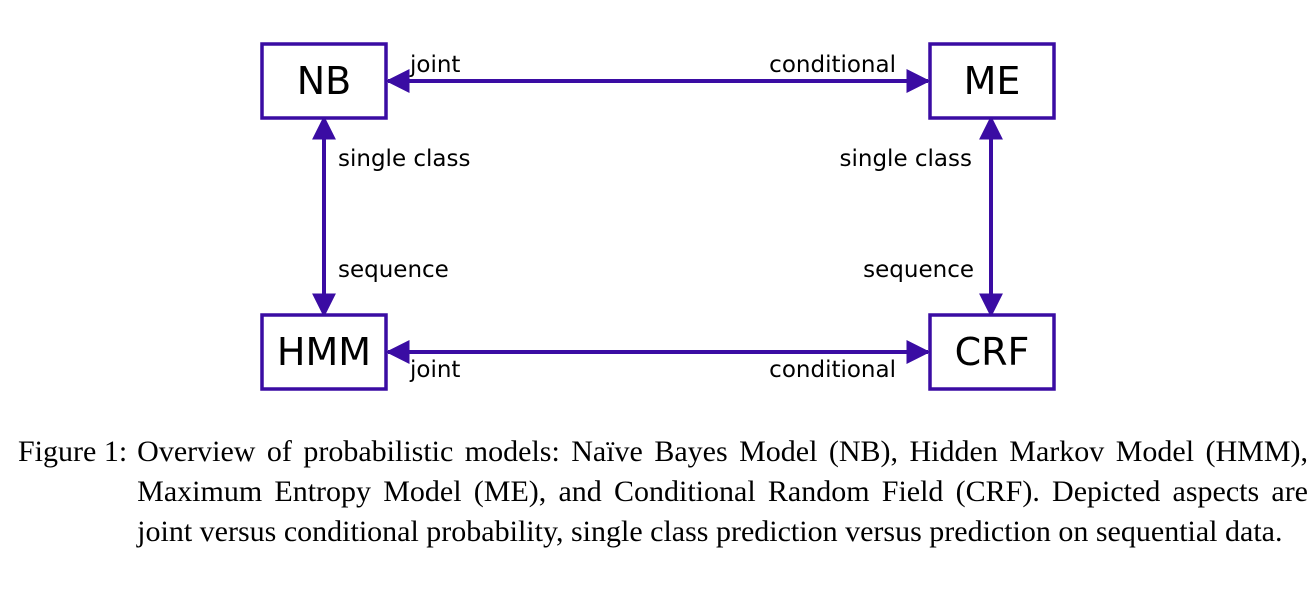 The image size is (1316, 613). I want to click on node-me-label: ME, so click(992, 81).